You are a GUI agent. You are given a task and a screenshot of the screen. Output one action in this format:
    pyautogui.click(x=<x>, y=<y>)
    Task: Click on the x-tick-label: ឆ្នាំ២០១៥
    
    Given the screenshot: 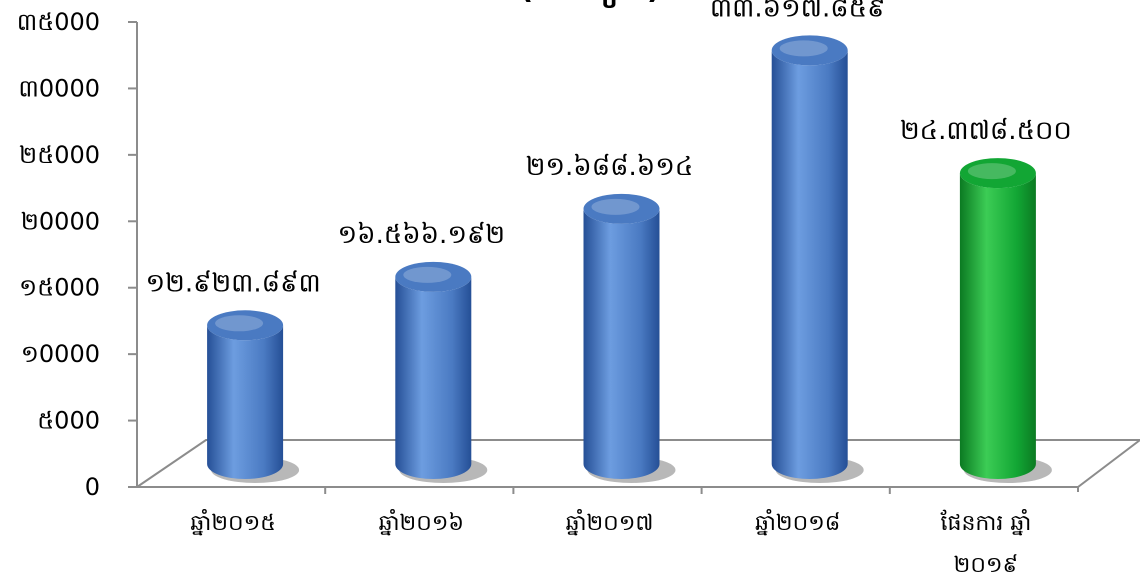 What is the action you would take?
    pyautogui.click(x=232, y=522)
    